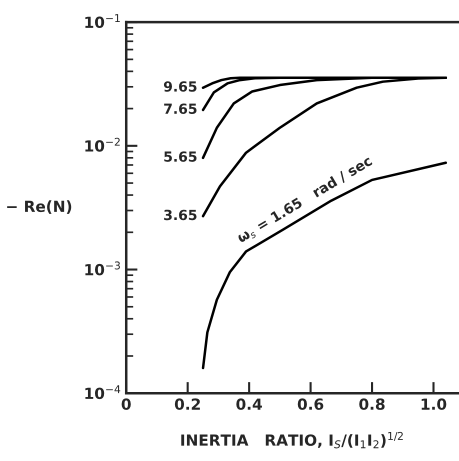  Describe the element at coordinates (434, 404) in the screenshot. I see `x-tick-label: 1.0` at that location.